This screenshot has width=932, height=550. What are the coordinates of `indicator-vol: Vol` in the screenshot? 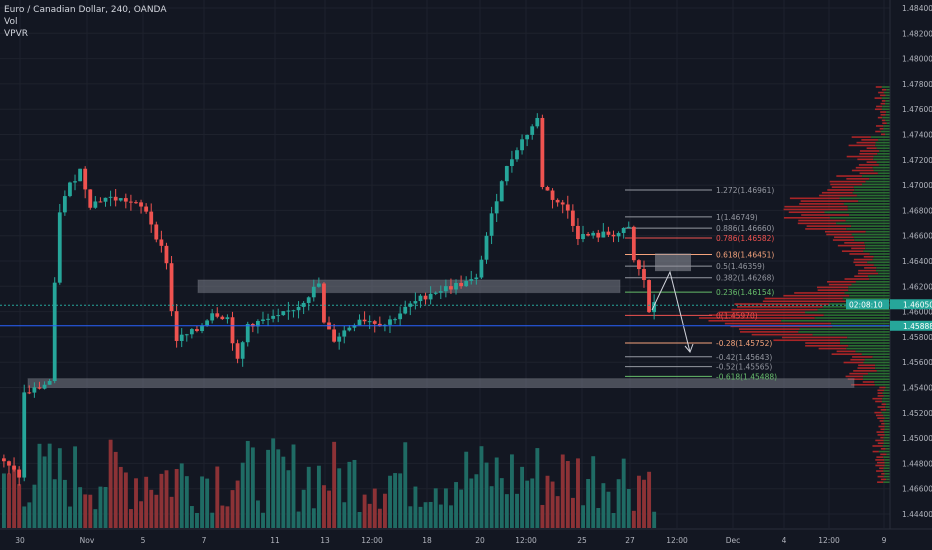 It's located at (11, 22).